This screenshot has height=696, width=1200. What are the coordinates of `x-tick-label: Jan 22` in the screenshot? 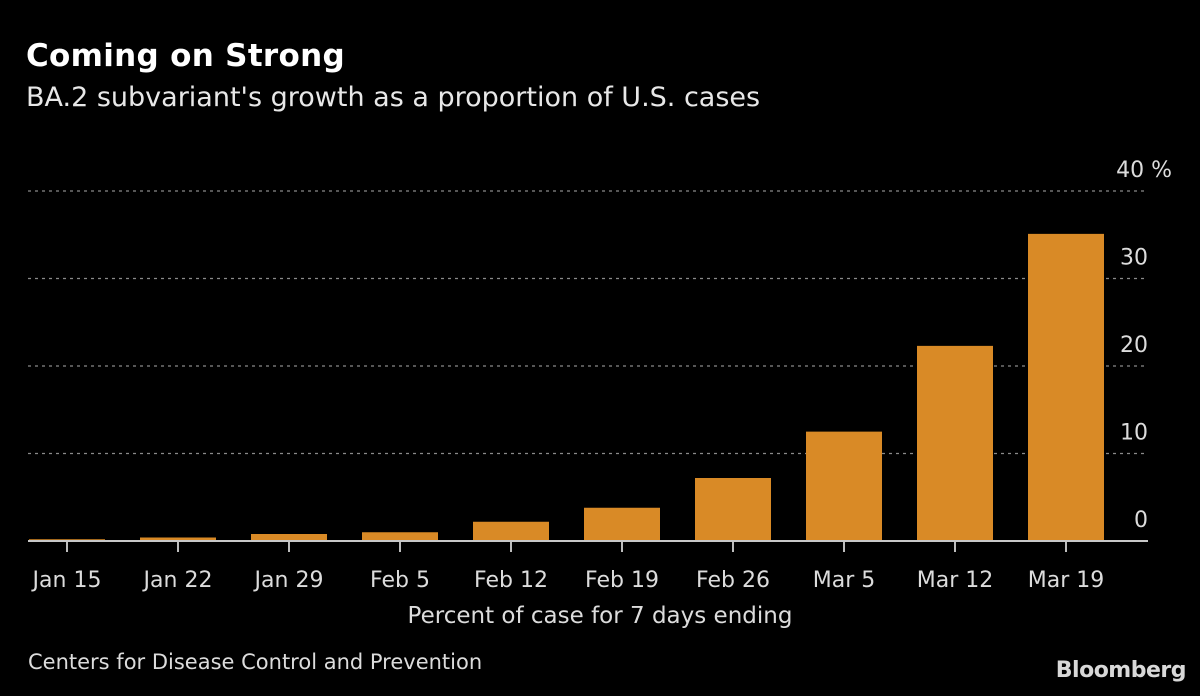 It's located at (177, 580).